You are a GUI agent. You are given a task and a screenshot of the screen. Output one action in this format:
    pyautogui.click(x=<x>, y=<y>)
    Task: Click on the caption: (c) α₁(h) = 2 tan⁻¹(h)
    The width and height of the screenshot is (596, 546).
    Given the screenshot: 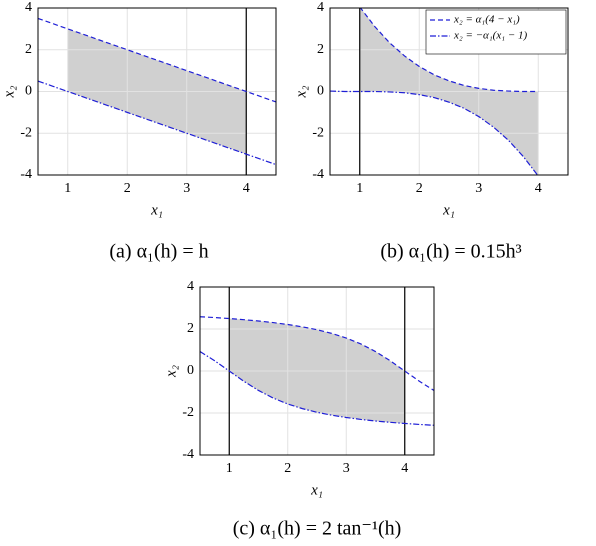 What is the action you would take?
    pyautogui.click(x=317, y=529)
    